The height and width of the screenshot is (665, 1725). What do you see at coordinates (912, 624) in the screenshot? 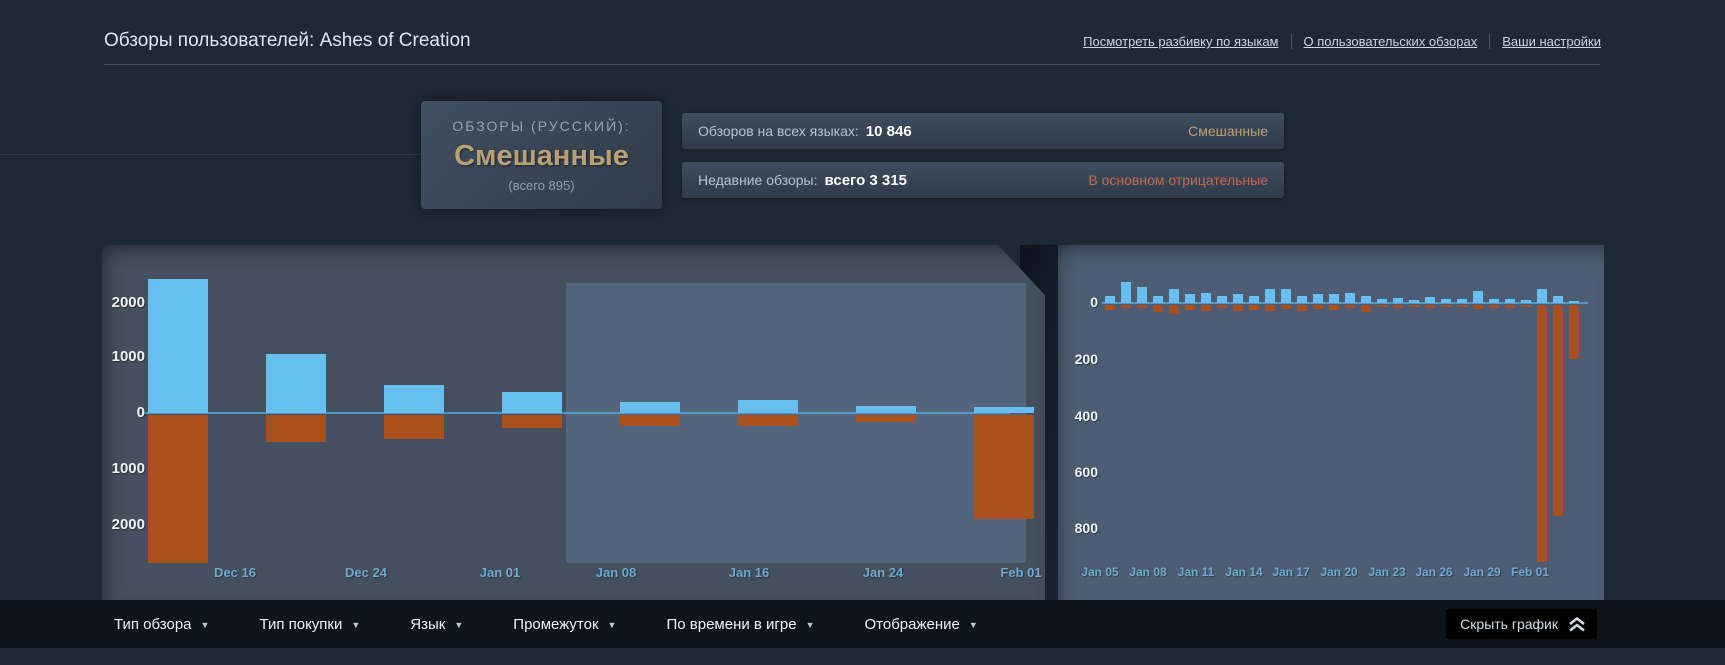
I see `filter-label: Отображение` at bounding box center [912, 624].